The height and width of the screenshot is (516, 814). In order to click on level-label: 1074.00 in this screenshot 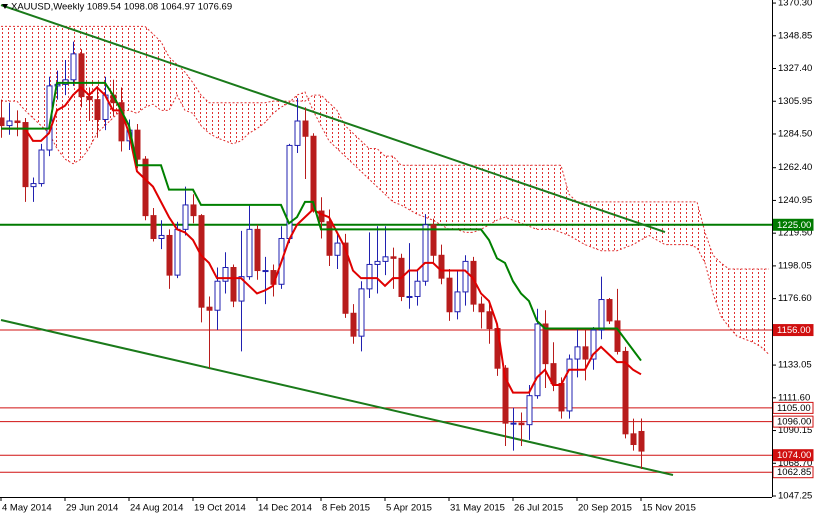, I will do `click(794, 455)`.